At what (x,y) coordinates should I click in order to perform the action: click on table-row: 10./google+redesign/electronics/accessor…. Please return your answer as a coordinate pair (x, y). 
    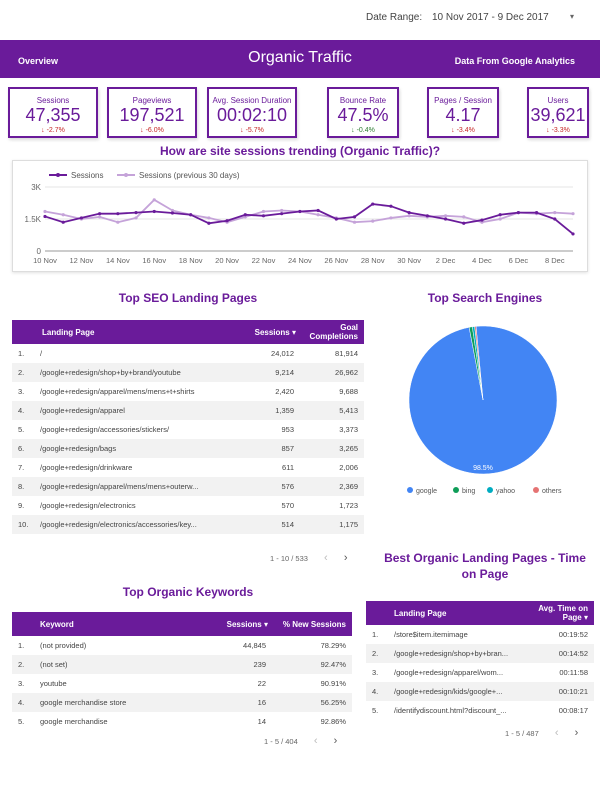
    Looking at the image, I should click on (188, 524).